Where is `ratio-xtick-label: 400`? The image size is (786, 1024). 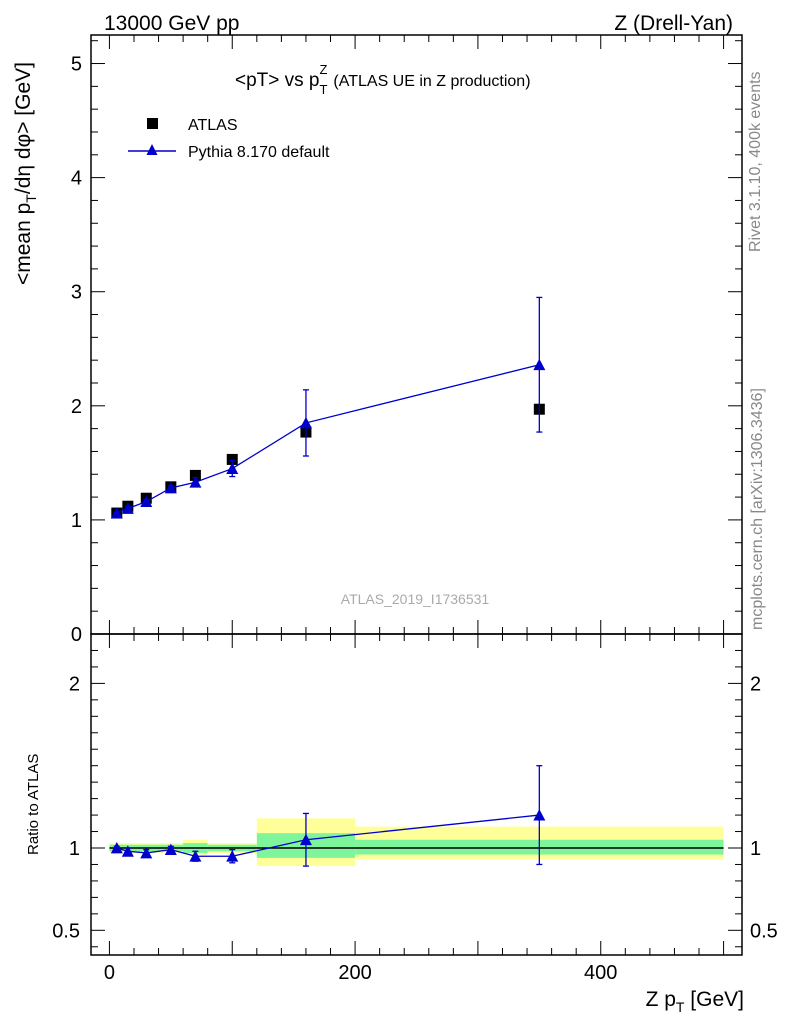
ratio-xtick-label: 400 is located at coordinates (600, 973).